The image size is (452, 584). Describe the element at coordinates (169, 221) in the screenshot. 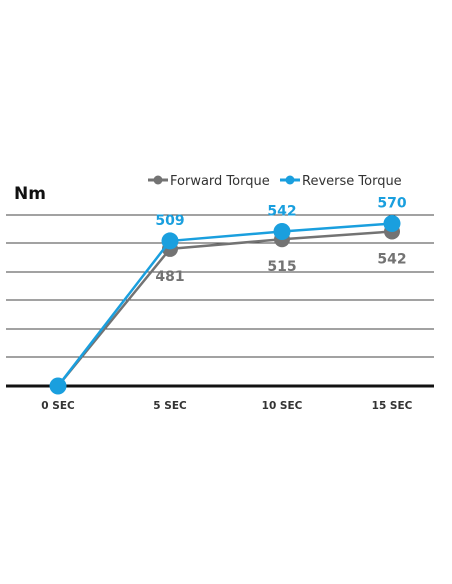

I see `data-label-series-2: 509` at that location.